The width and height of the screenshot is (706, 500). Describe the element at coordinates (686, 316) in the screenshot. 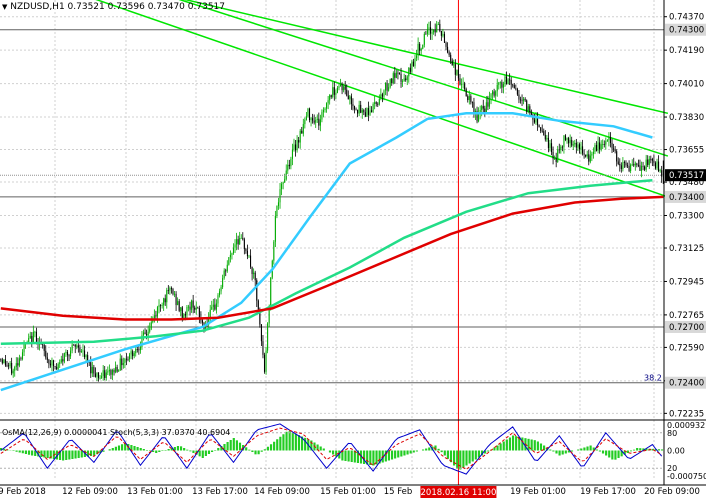

I see `price-axis-label: 0.72765` at that location.